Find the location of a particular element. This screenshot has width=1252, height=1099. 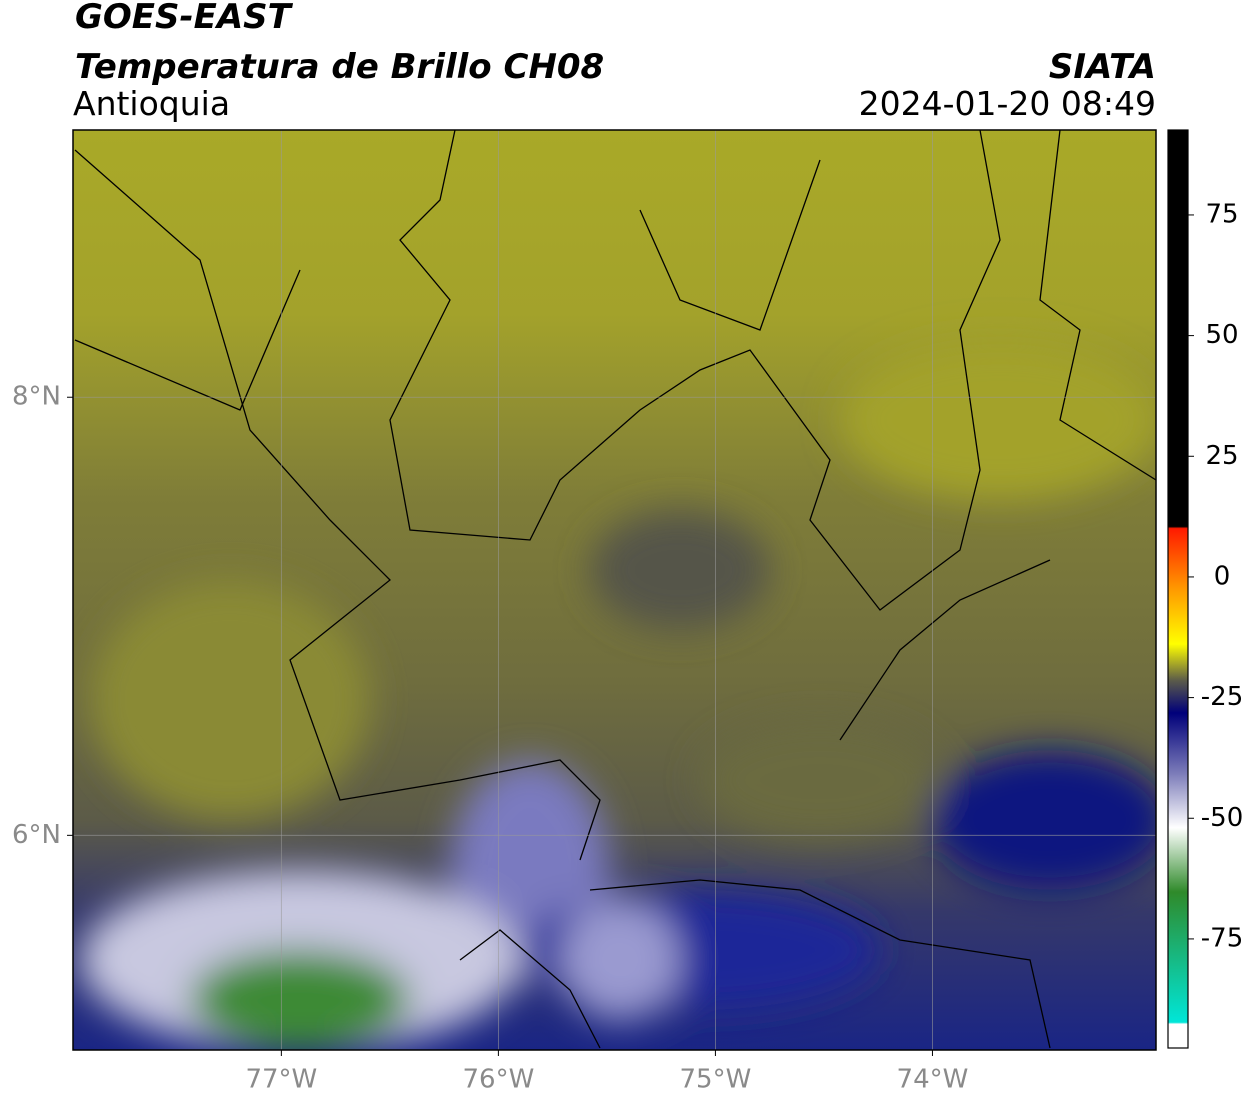

region: Antioquia is located at coordinates (151, 103).